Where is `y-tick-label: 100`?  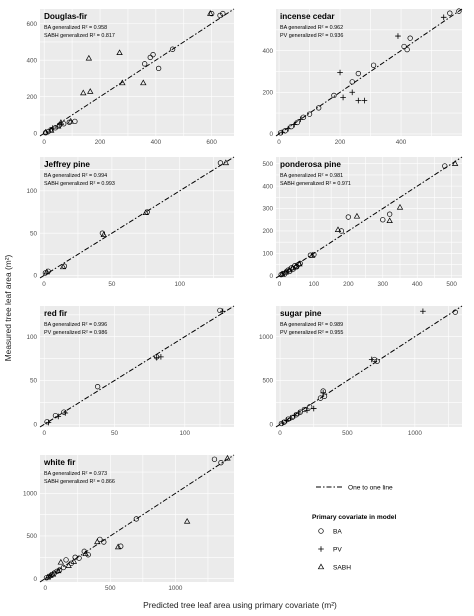 y-tick-label: 100 is located at coordinates (31, 337).